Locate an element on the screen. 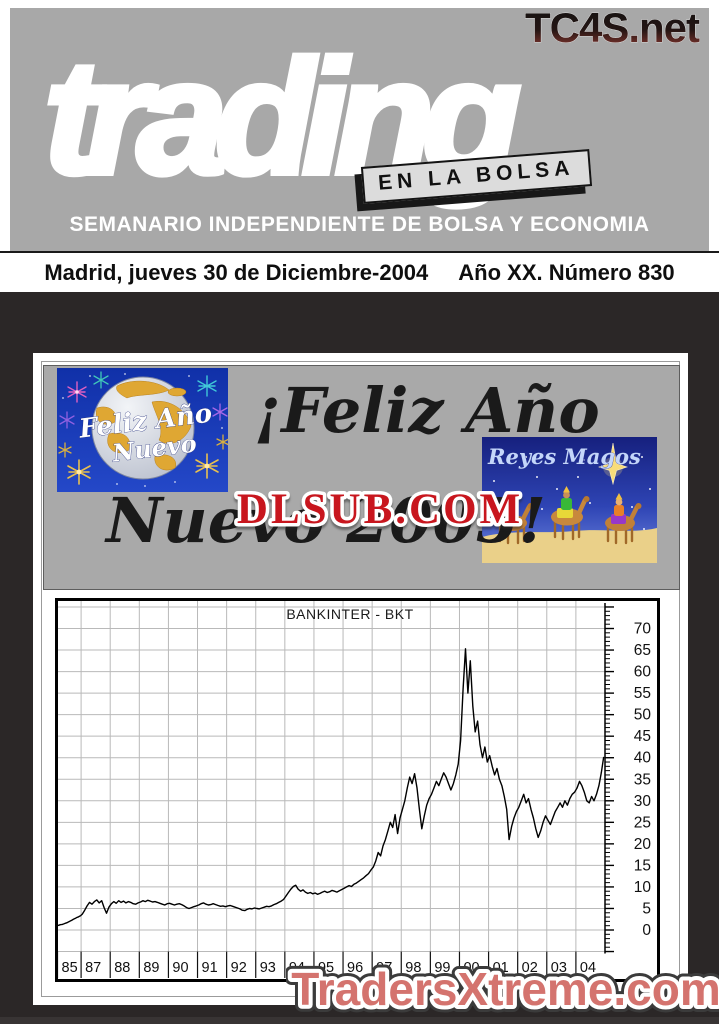 The height and width of the screenshot is (1024, 719). svg-text: 97 is located at coordinates (384, 968).